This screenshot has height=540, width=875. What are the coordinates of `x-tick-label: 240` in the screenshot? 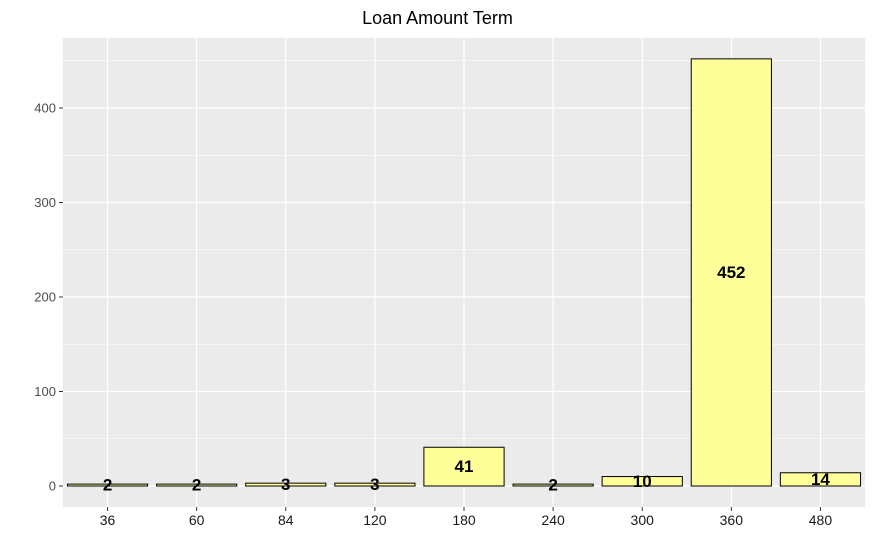 It's located at (553, 520).